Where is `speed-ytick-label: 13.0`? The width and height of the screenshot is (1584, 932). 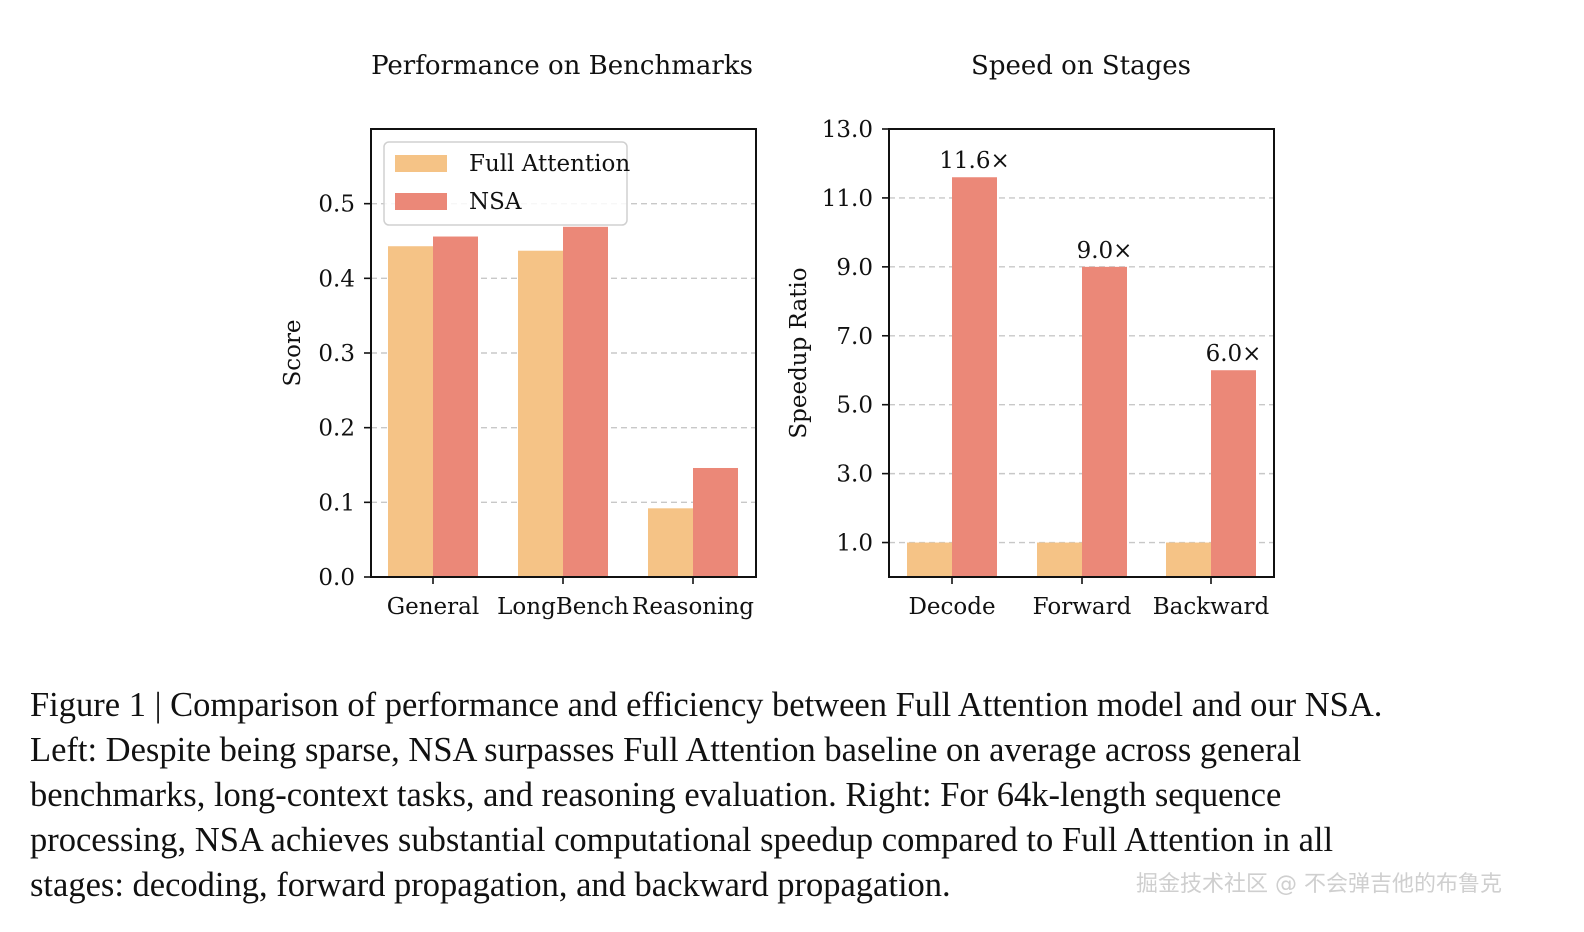 speed-ytick-label: 13.0 is located at coordinates (847, 130).